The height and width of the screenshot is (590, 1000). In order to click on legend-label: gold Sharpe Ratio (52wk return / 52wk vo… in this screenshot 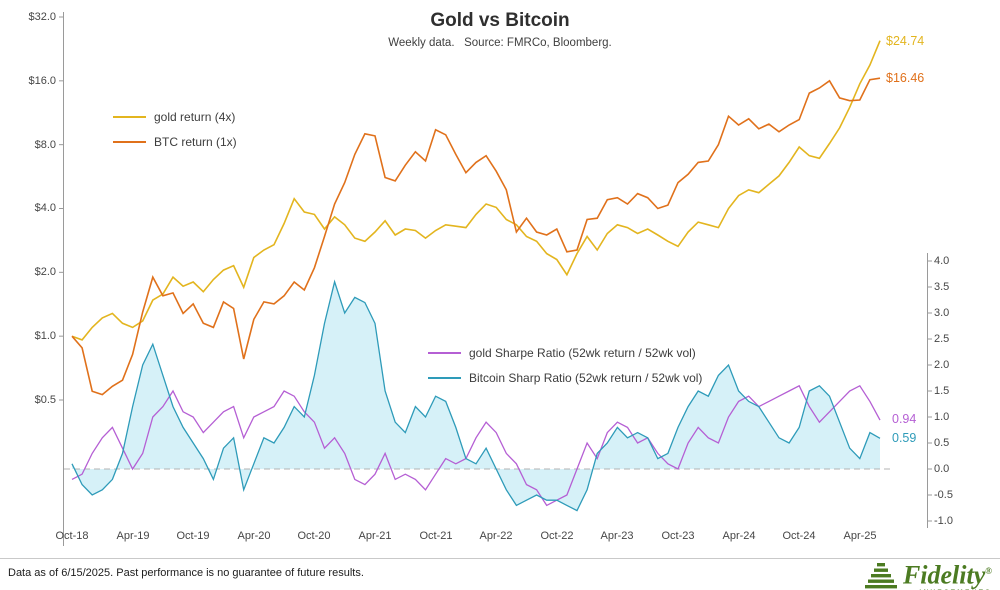, I will do `click(582, 352)`.